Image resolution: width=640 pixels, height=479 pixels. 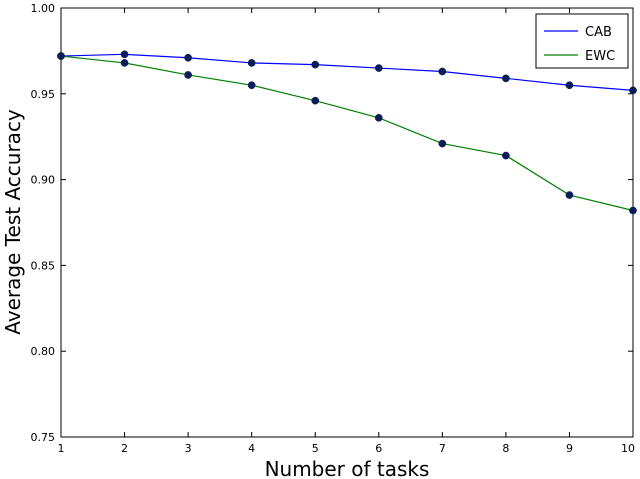 I want to click on legend-label-cab: CAB, so click(x=598, y=32).